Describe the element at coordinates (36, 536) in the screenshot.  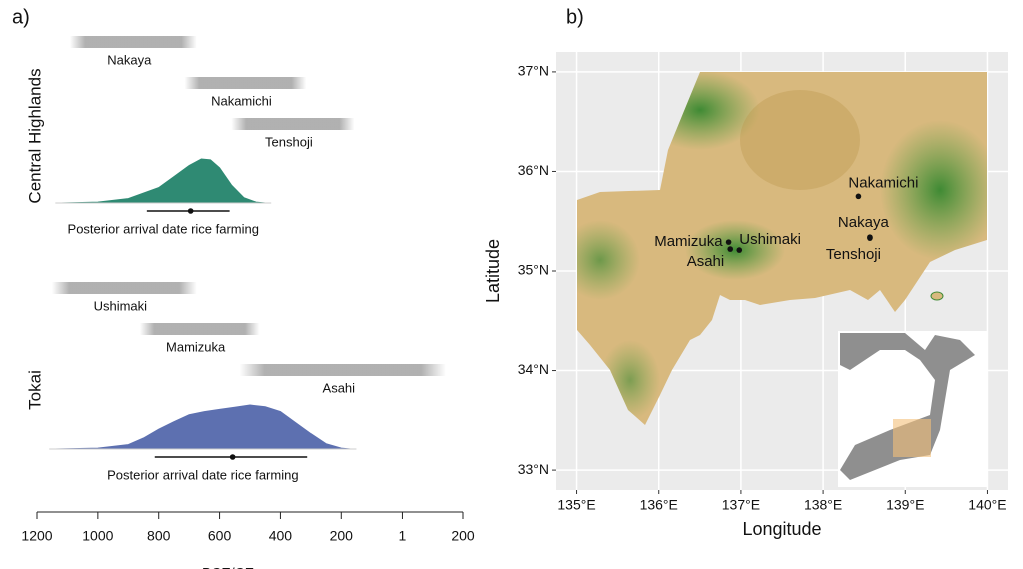
I see `x-tick-label: 1200` at that location.